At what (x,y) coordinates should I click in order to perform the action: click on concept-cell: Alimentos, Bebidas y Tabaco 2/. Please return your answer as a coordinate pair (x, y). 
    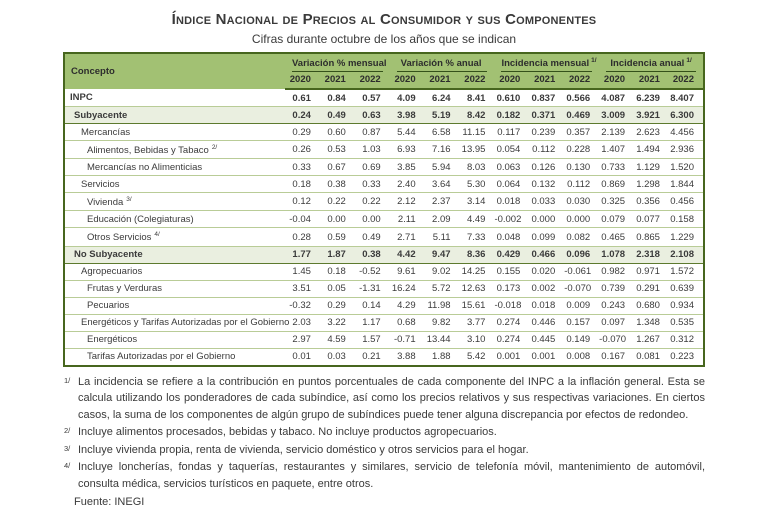
    Looking at the image, I should click on (174, 150).